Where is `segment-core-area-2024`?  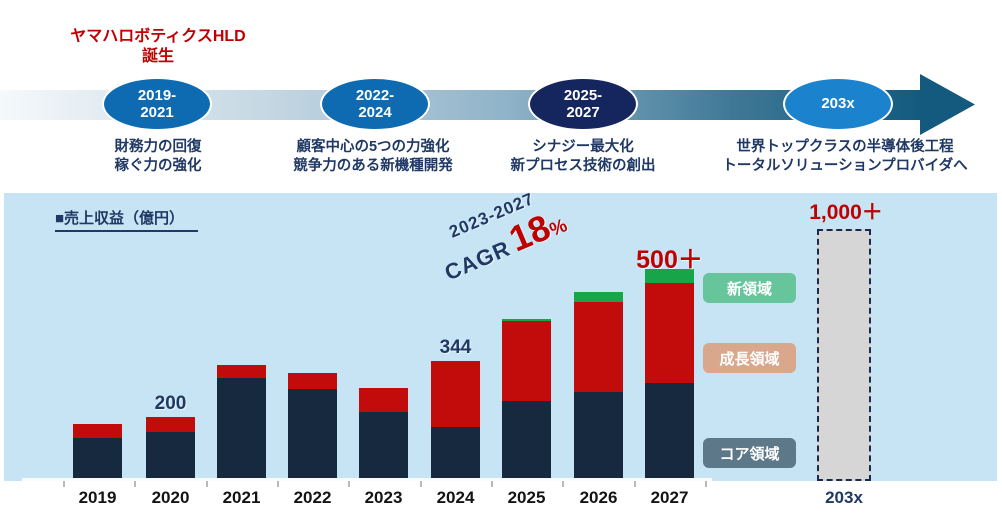 segment-core-area-2024 is located at coordinates (455, 453).